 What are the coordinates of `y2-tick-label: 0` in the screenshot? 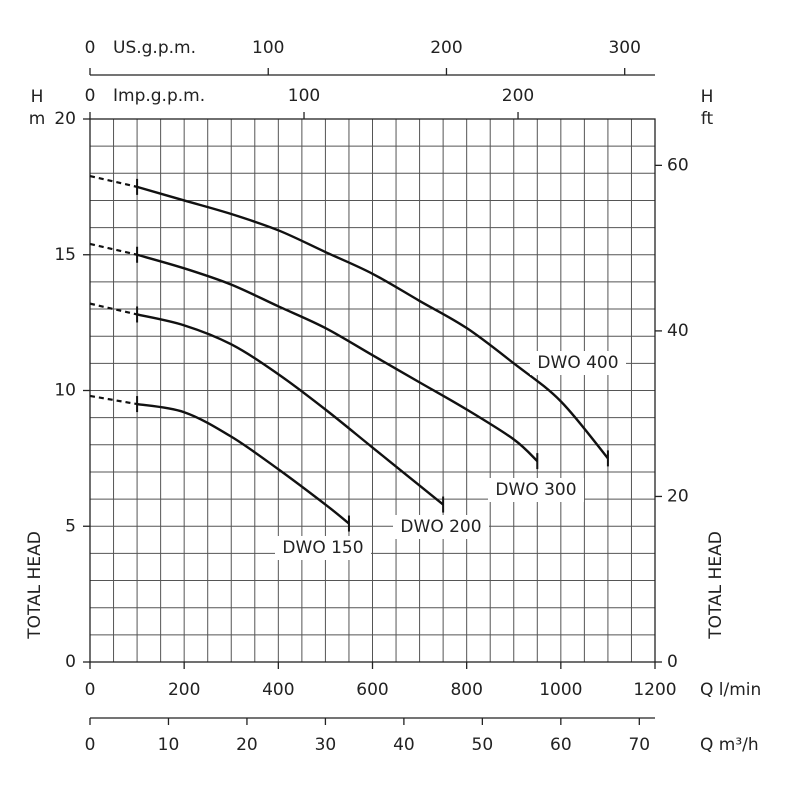 It's located at (672, 662).